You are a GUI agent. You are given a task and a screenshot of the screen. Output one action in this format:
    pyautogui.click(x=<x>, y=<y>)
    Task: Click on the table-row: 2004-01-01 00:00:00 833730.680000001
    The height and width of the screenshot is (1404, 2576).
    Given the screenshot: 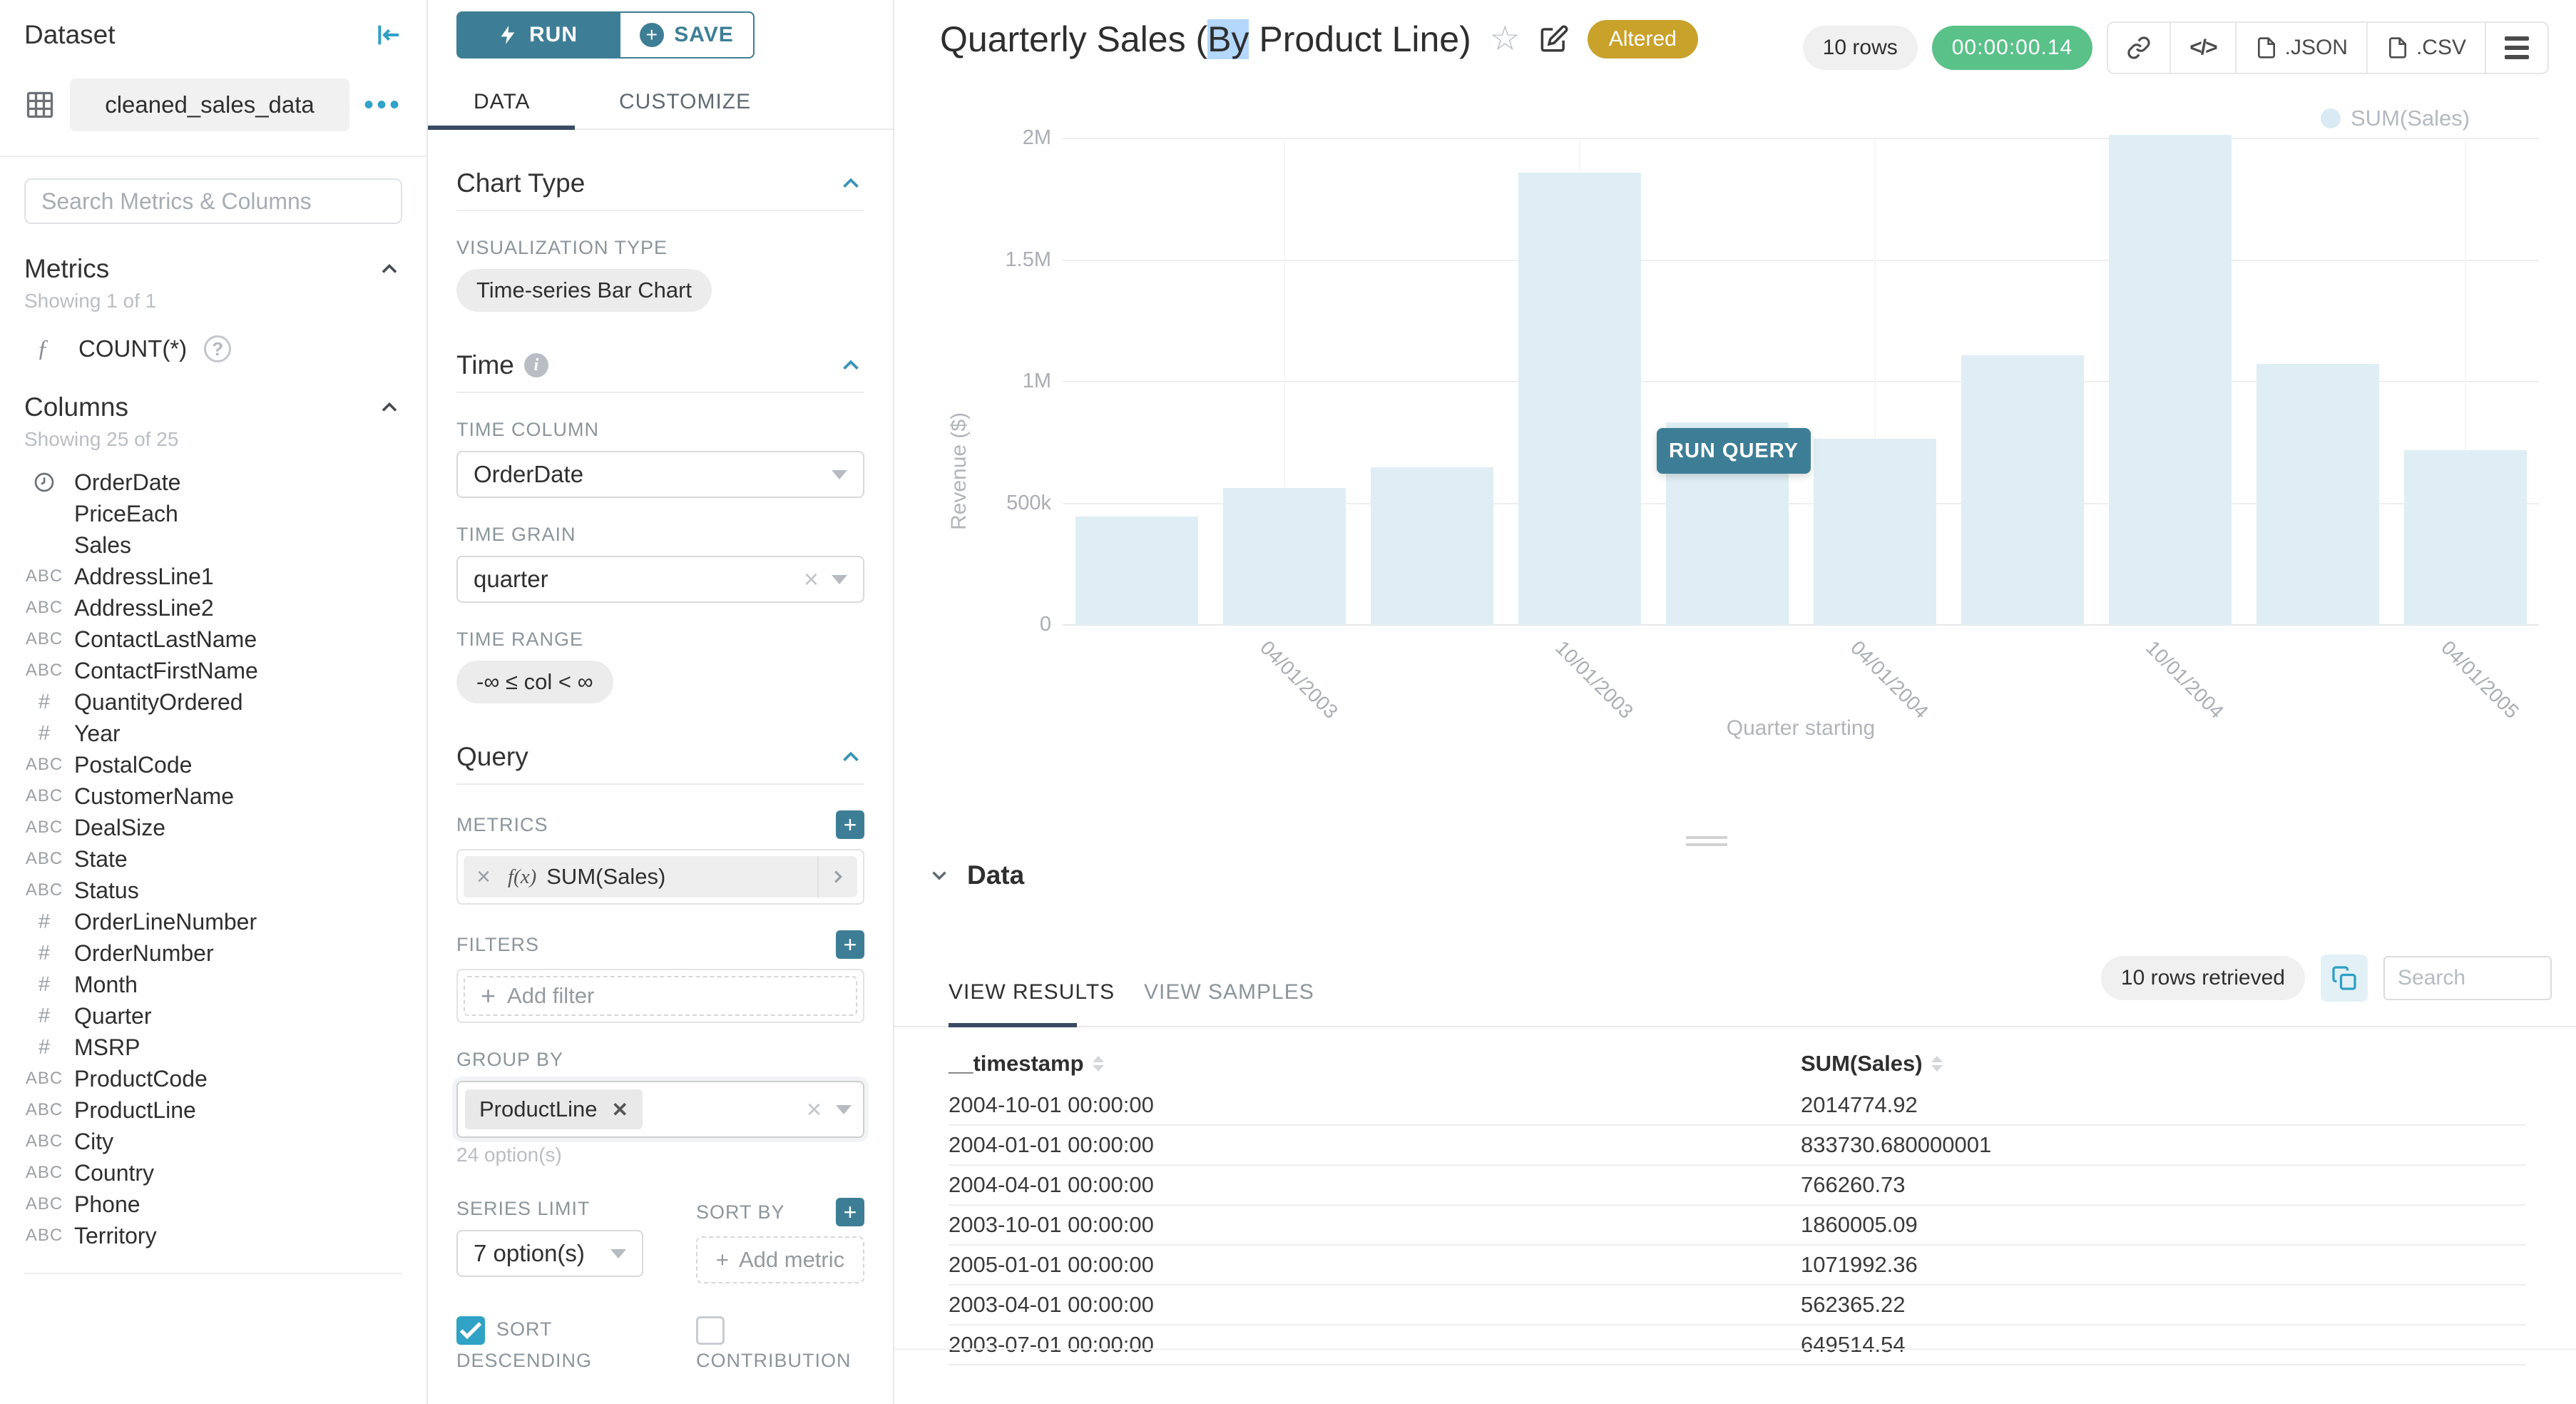 What is the action you would take?
    pyautogui.click(x=1738, y=1146)
    